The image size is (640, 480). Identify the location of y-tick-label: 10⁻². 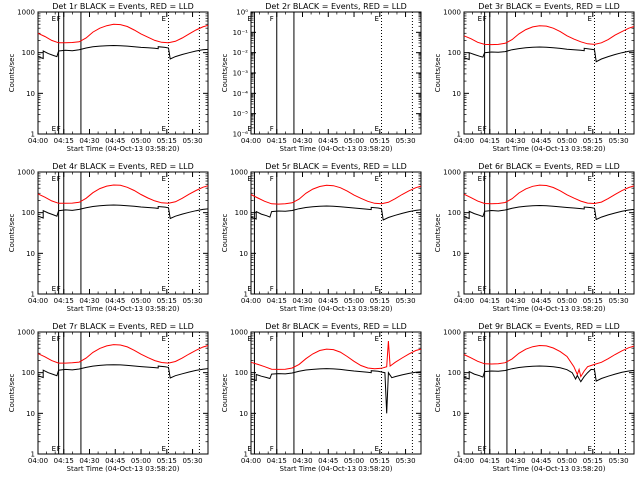
(241, 53).